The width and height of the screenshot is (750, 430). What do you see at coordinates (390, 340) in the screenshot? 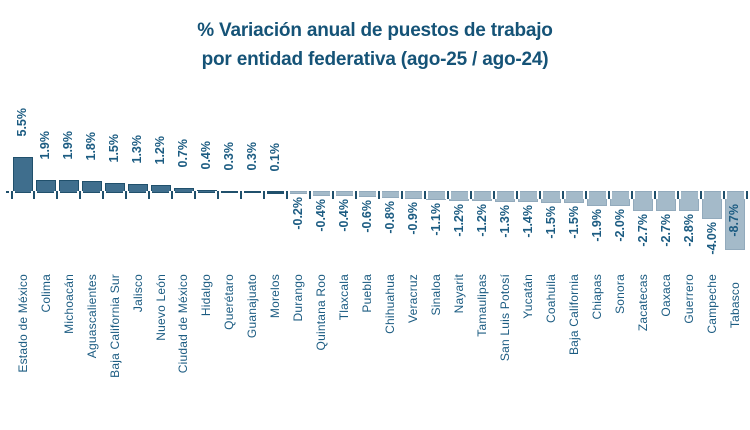
I see `category-label-chihuahua: Chihuahua` at bounding box center [390, 340].